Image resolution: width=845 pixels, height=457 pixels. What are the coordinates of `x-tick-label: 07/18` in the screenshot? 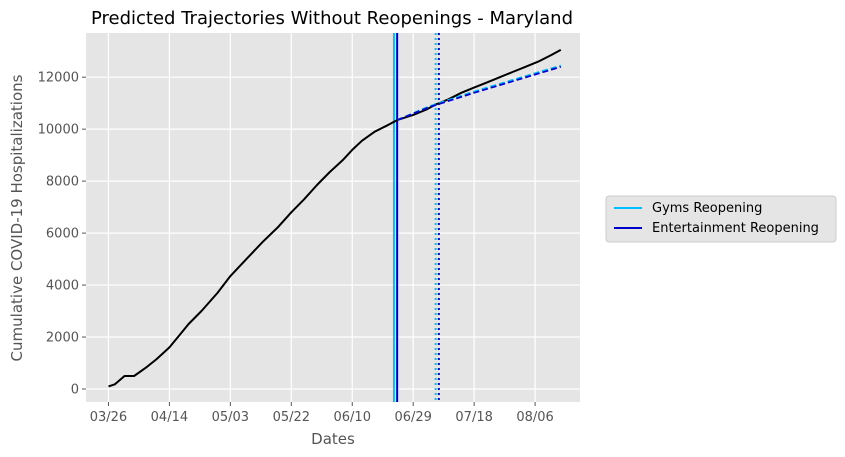 It's located at (473, 417).